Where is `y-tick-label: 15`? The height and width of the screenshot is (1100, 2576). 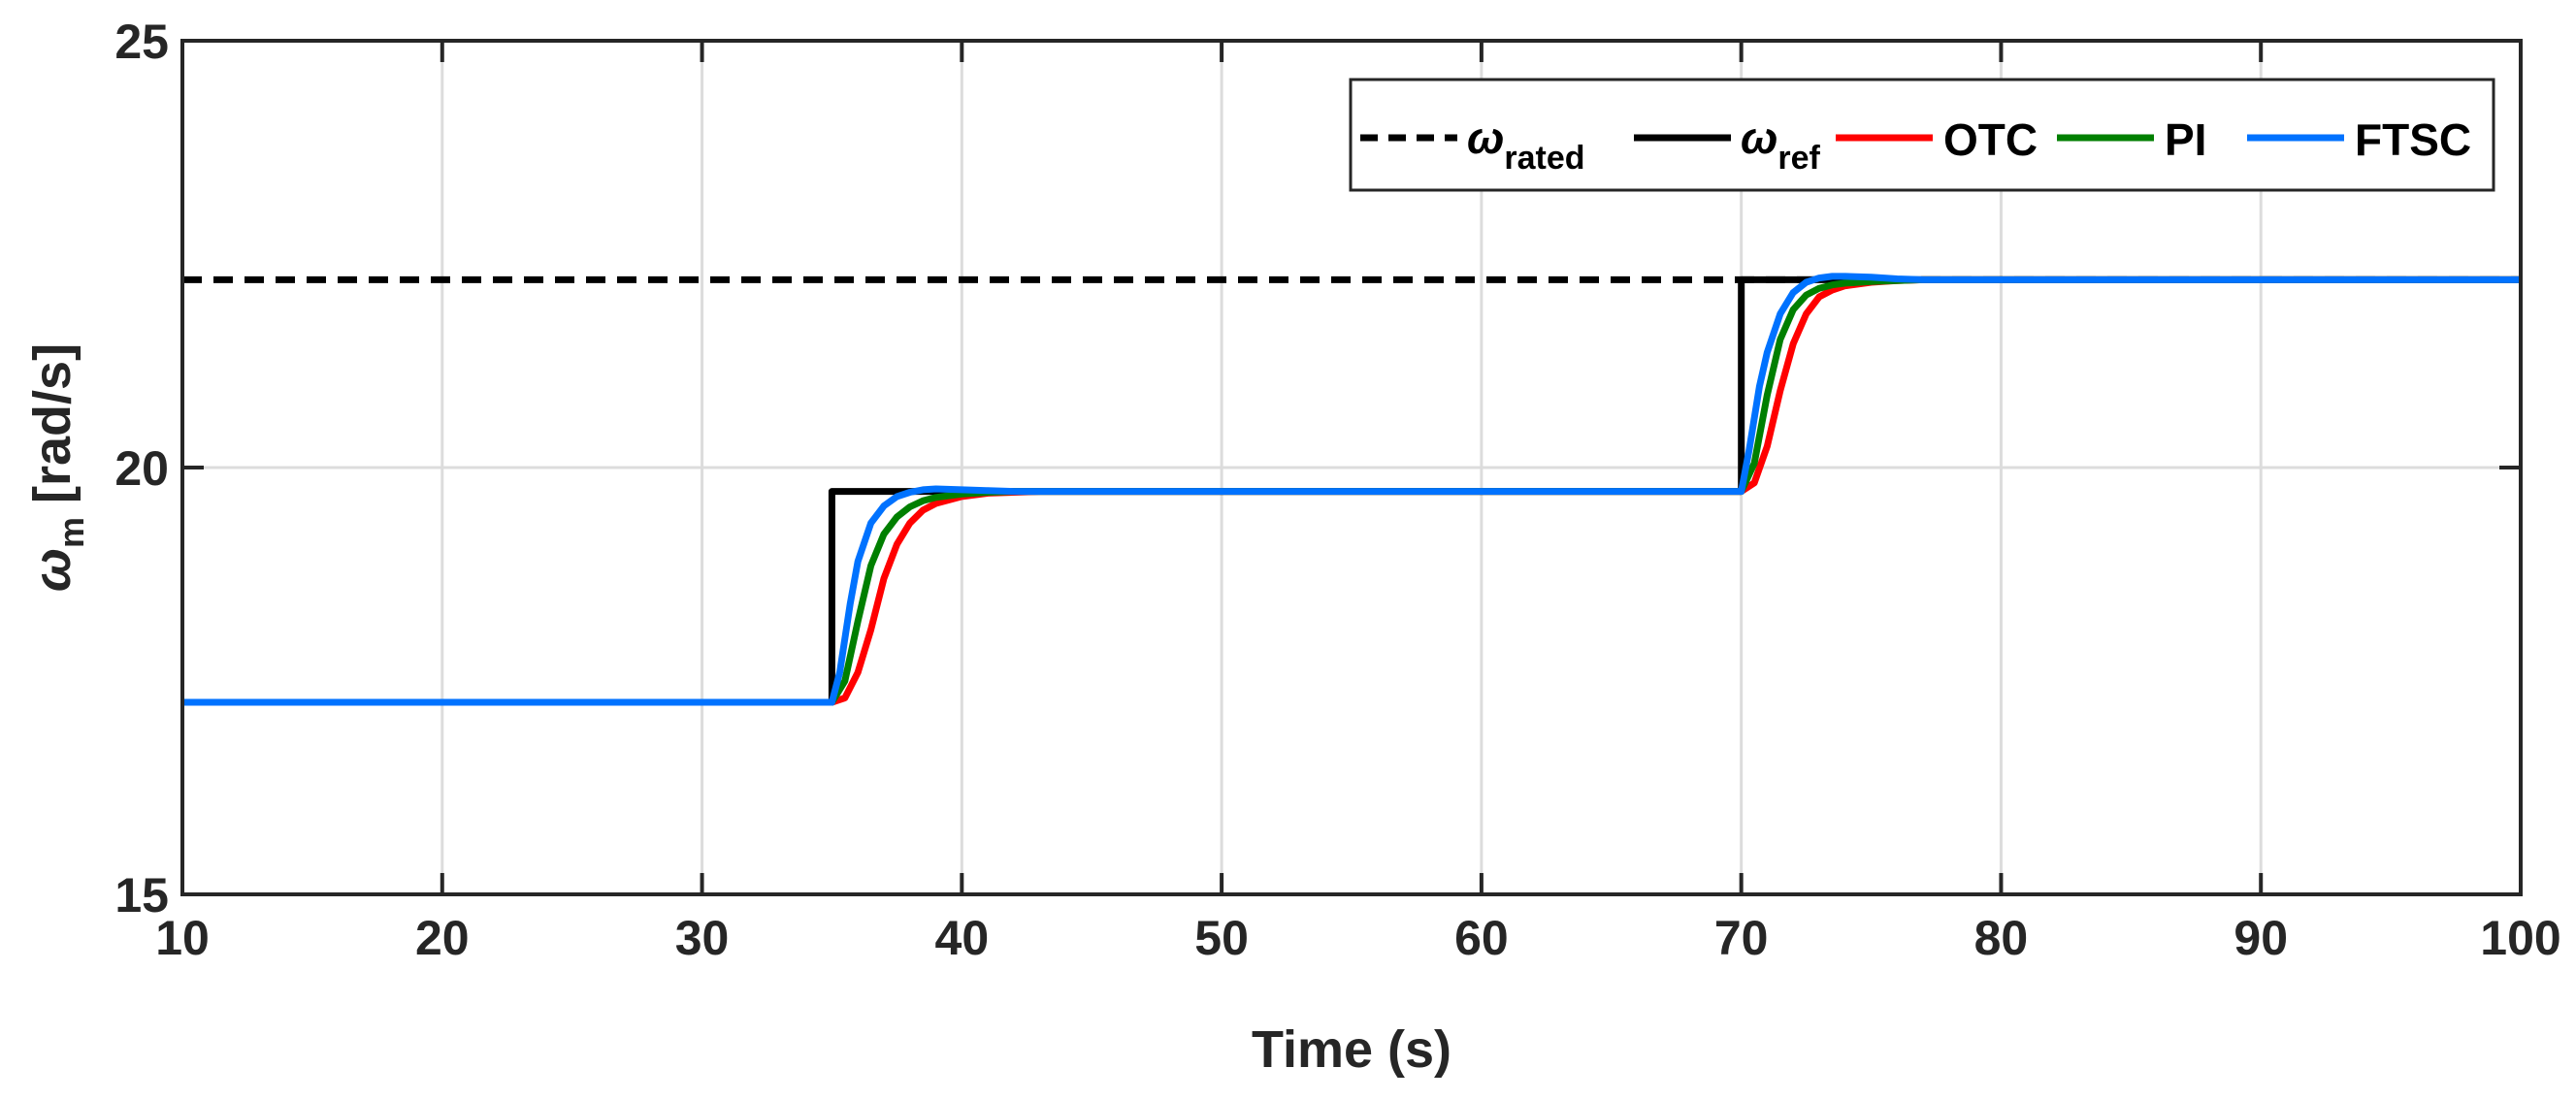 y-tick-label: 15 is located at coordinates (141, 895).